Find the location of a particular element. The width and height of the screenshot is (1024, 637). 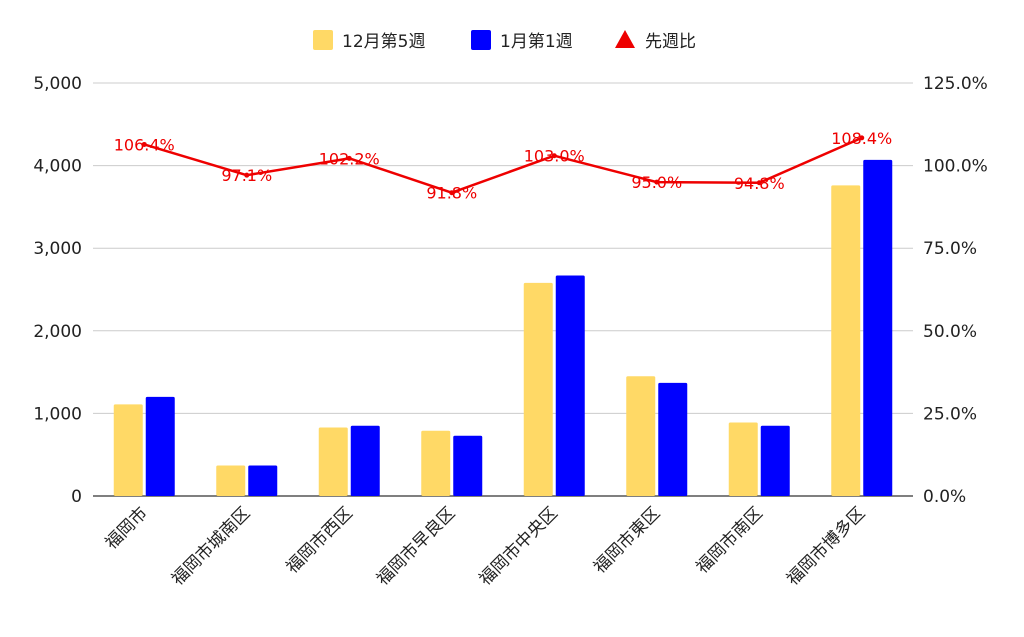

ratio-line-path is located at coordinates (503, 165).